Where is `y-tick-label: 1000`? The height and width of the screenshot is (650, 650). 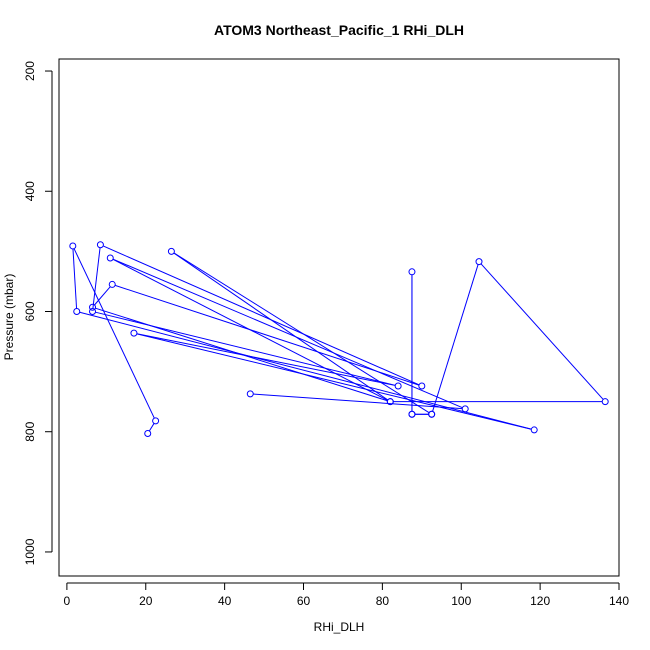 y-tick-label: 1000 is located at coordinates (30, 551).